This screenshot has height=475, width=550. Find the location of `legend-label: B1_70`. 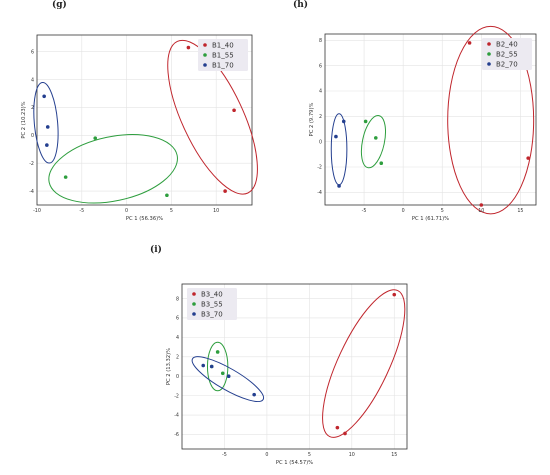

legend-label: B1_70 is located at coordinates (223, 65).